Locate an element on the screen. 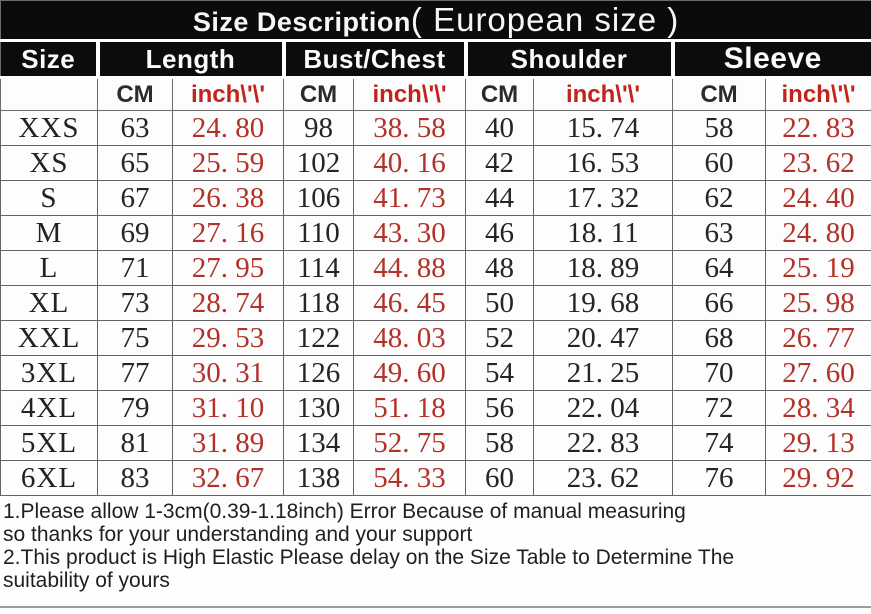 This screenshot has width=871, height=614. cell-XXL-length-cm: 75 is located at coordinates (135, 338).